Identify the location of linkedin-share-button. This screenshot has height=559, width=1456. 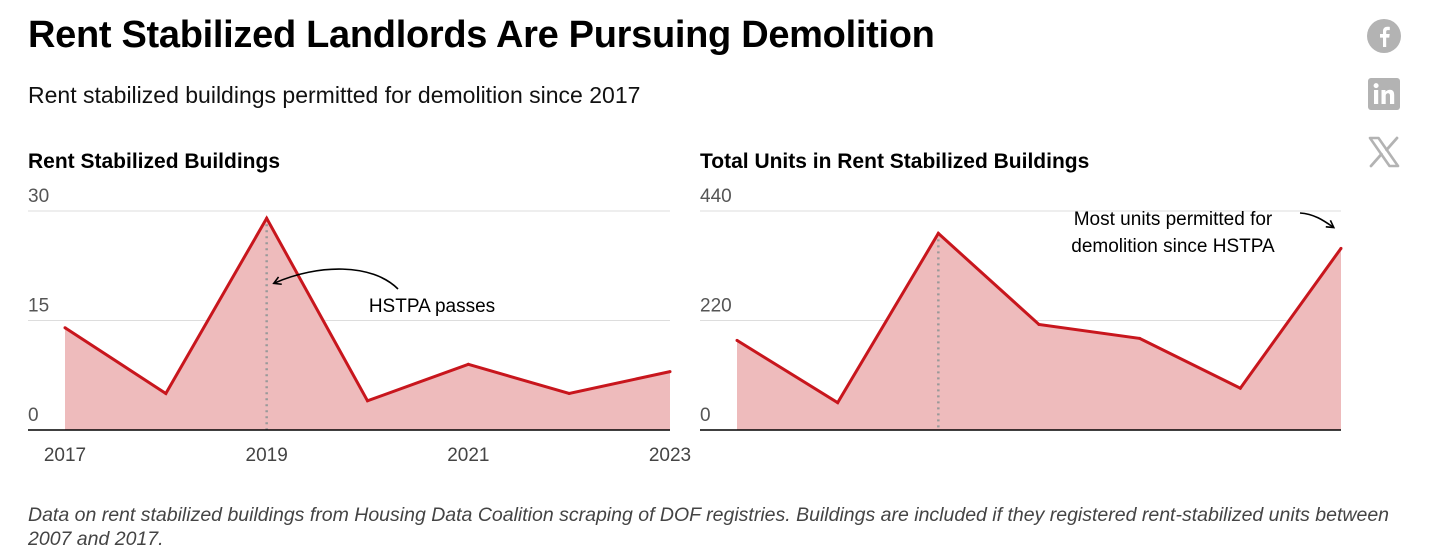
(1384, 94).